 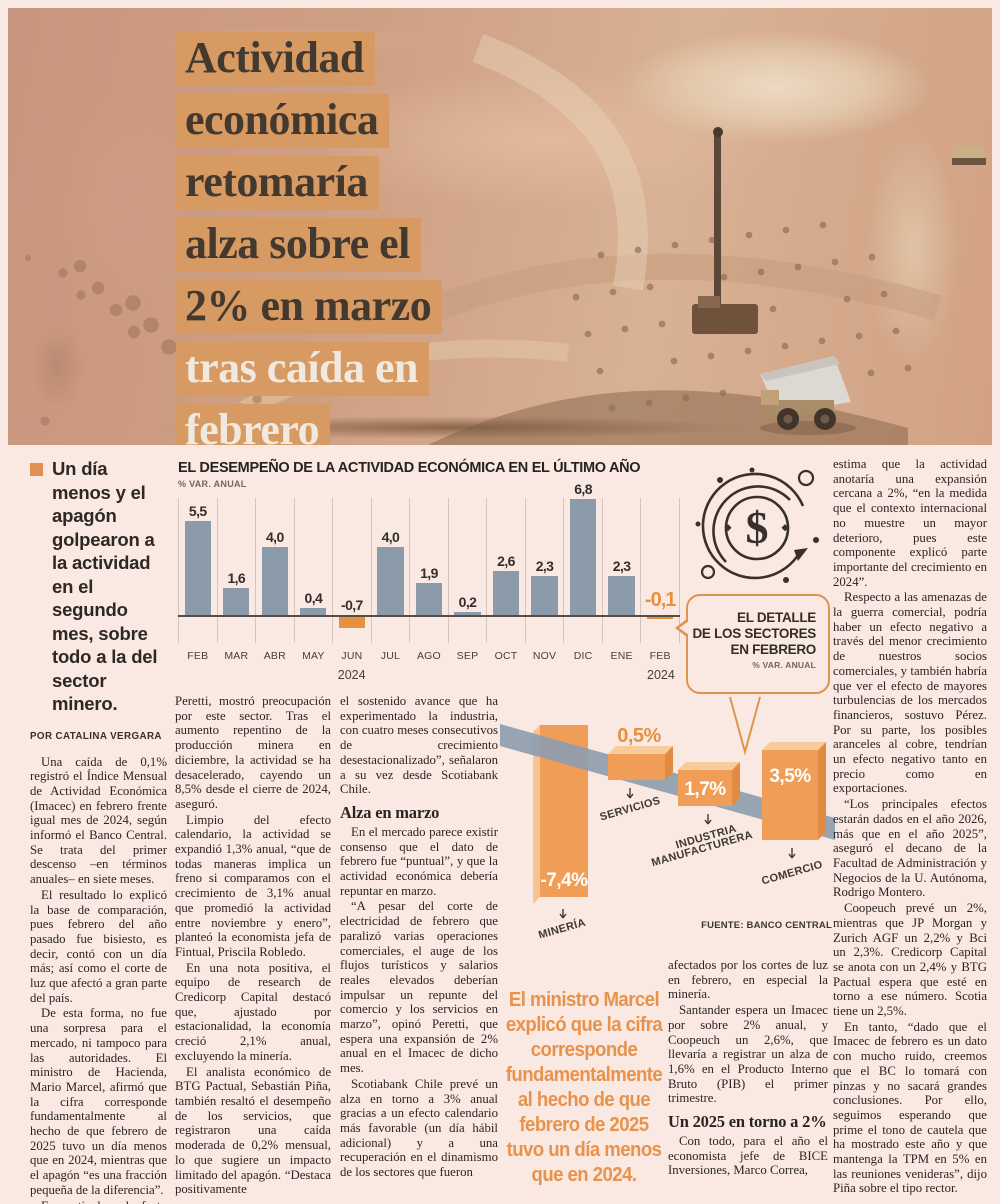 I want to click on month-label: MAR, so click(x=236, y=656).